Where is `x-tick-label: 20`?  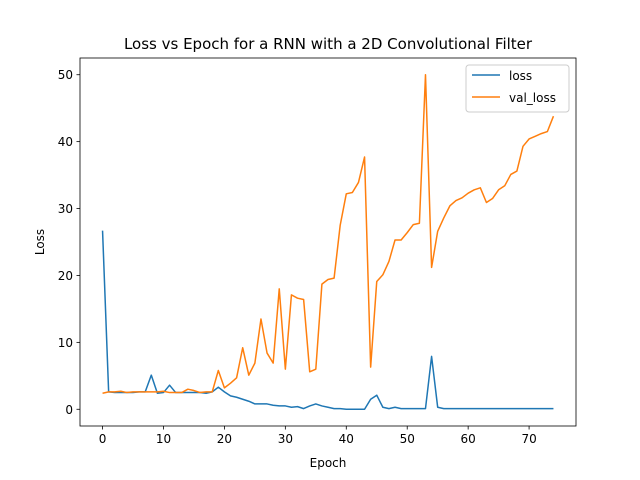 x-tick-label: 20 is located at coordinates (224, 439).